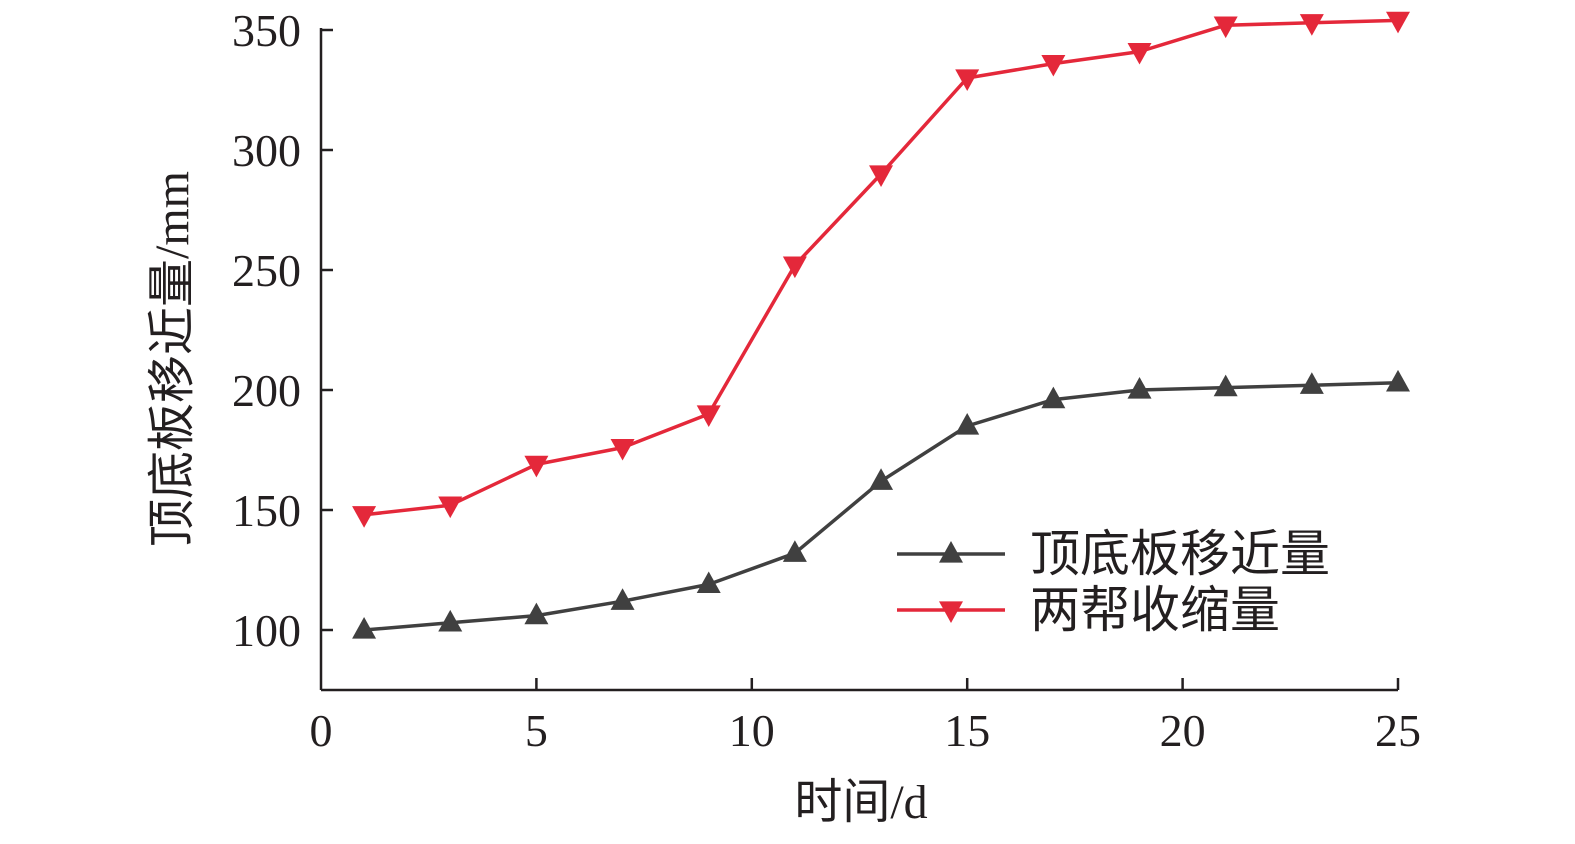 Image resolution: width=1575 pixels, height=844 pixels. Describe the element at coordinates (266, 150) in the screenshot. I see `y-tick-label: 300` at that location.